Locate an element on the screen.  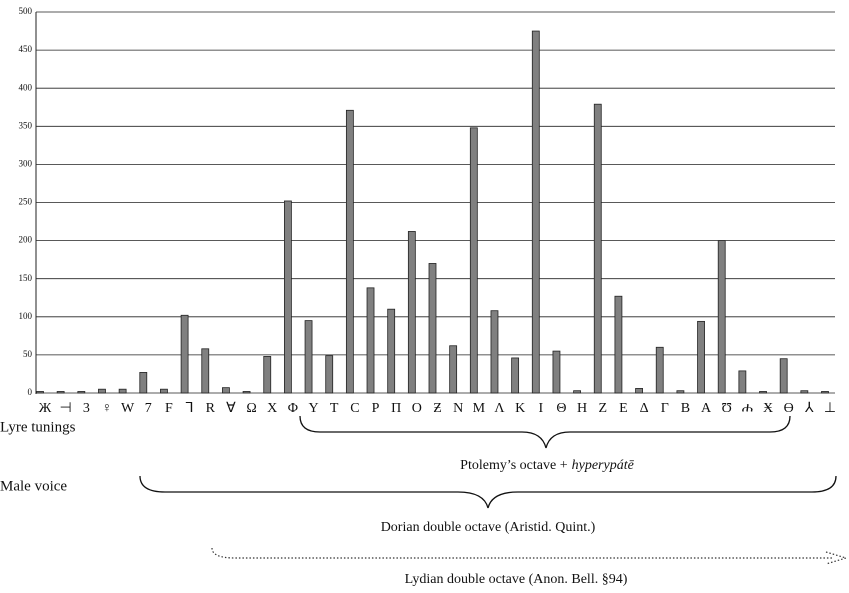
y-tick-label: 400 is located at coordinates (26, 87).